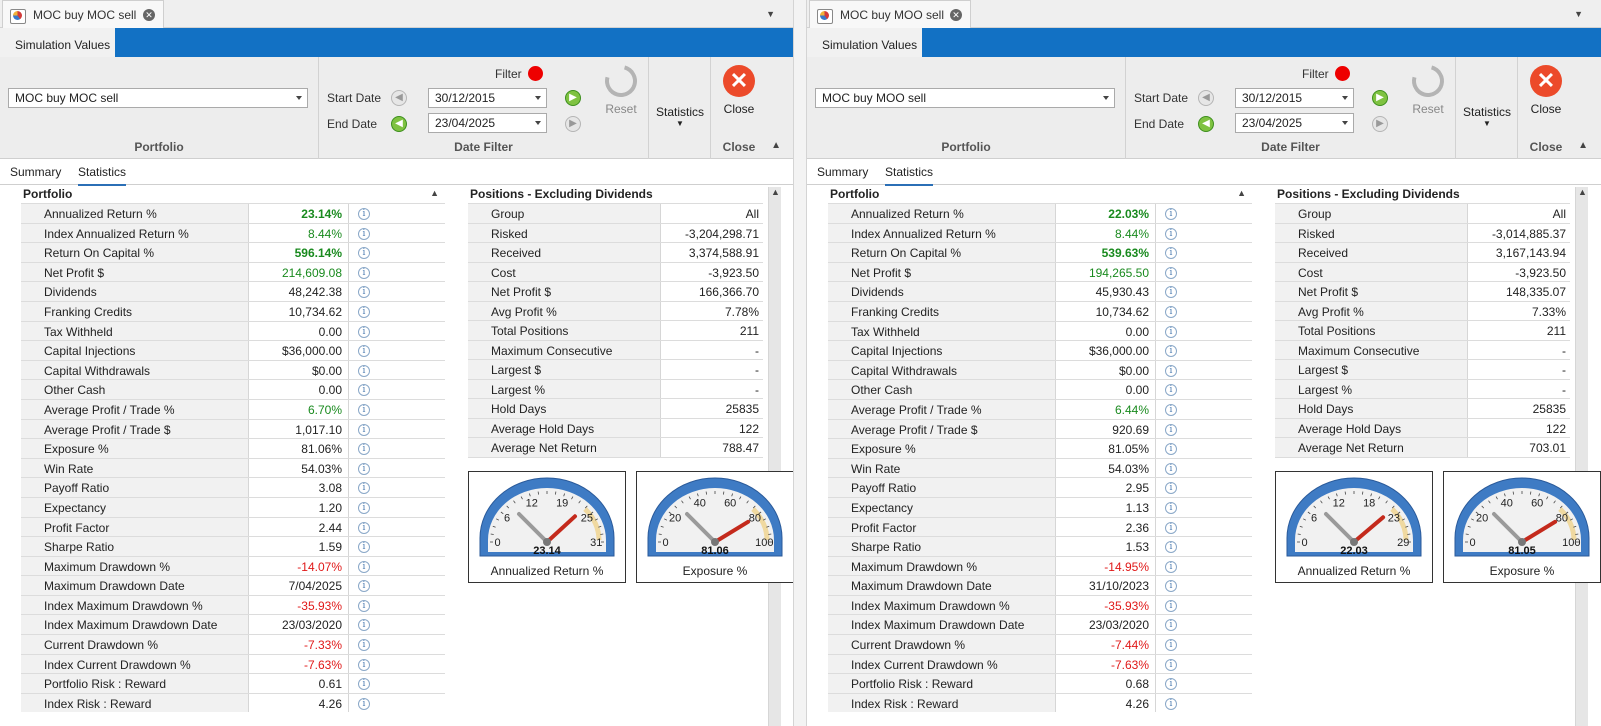  I want to click on portfolio-select: MOC buy MOC sell, so click(158, 98).